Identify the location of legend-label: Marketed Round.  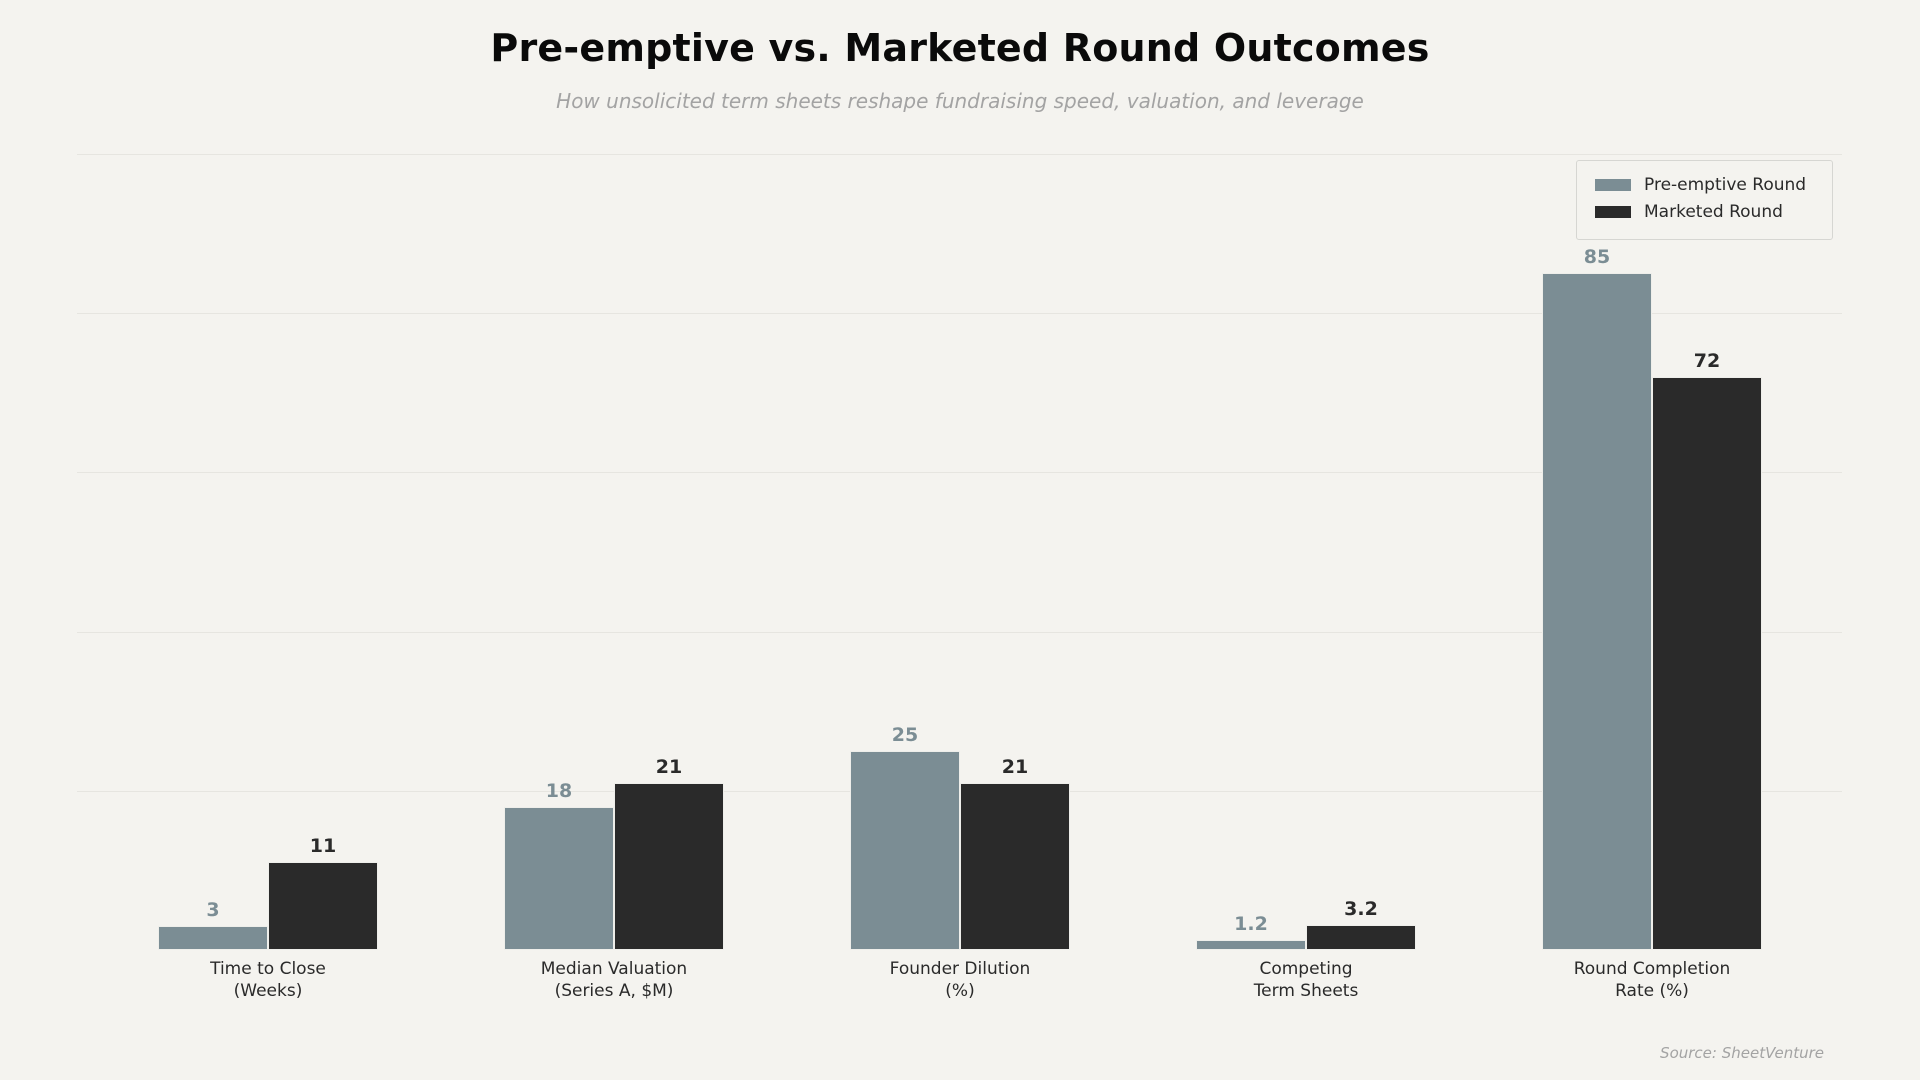
(1713, 212).